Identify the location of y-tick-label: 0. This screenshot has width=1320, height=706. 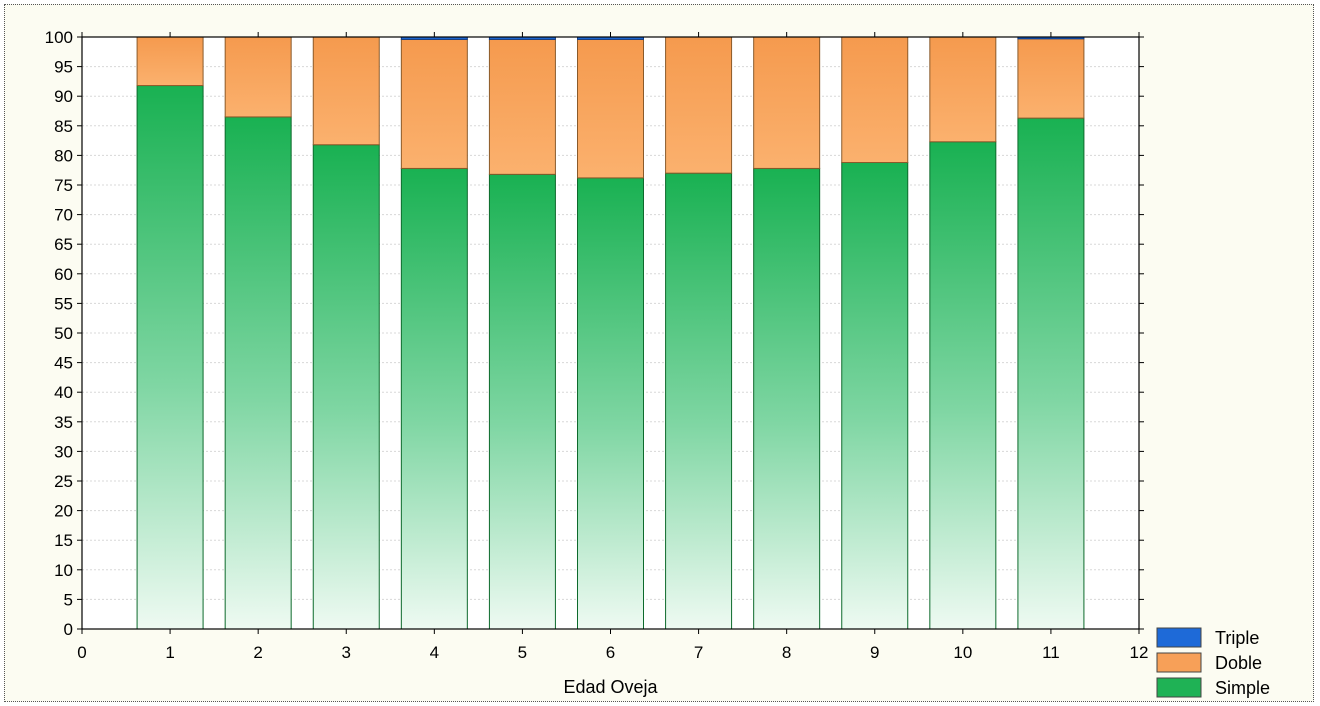
(68, 629).